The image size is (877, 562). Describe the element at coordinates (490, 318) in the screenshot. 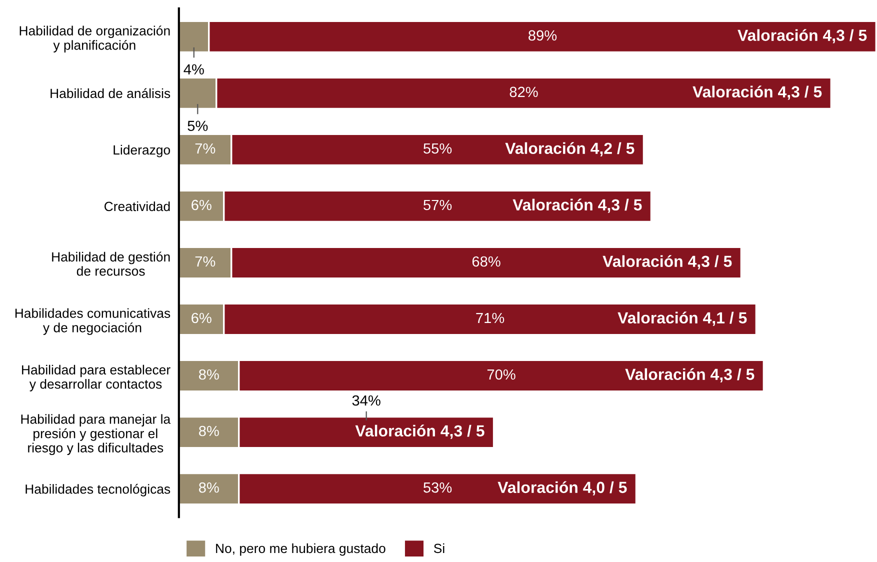

I see `data-label: 71%` at that location.